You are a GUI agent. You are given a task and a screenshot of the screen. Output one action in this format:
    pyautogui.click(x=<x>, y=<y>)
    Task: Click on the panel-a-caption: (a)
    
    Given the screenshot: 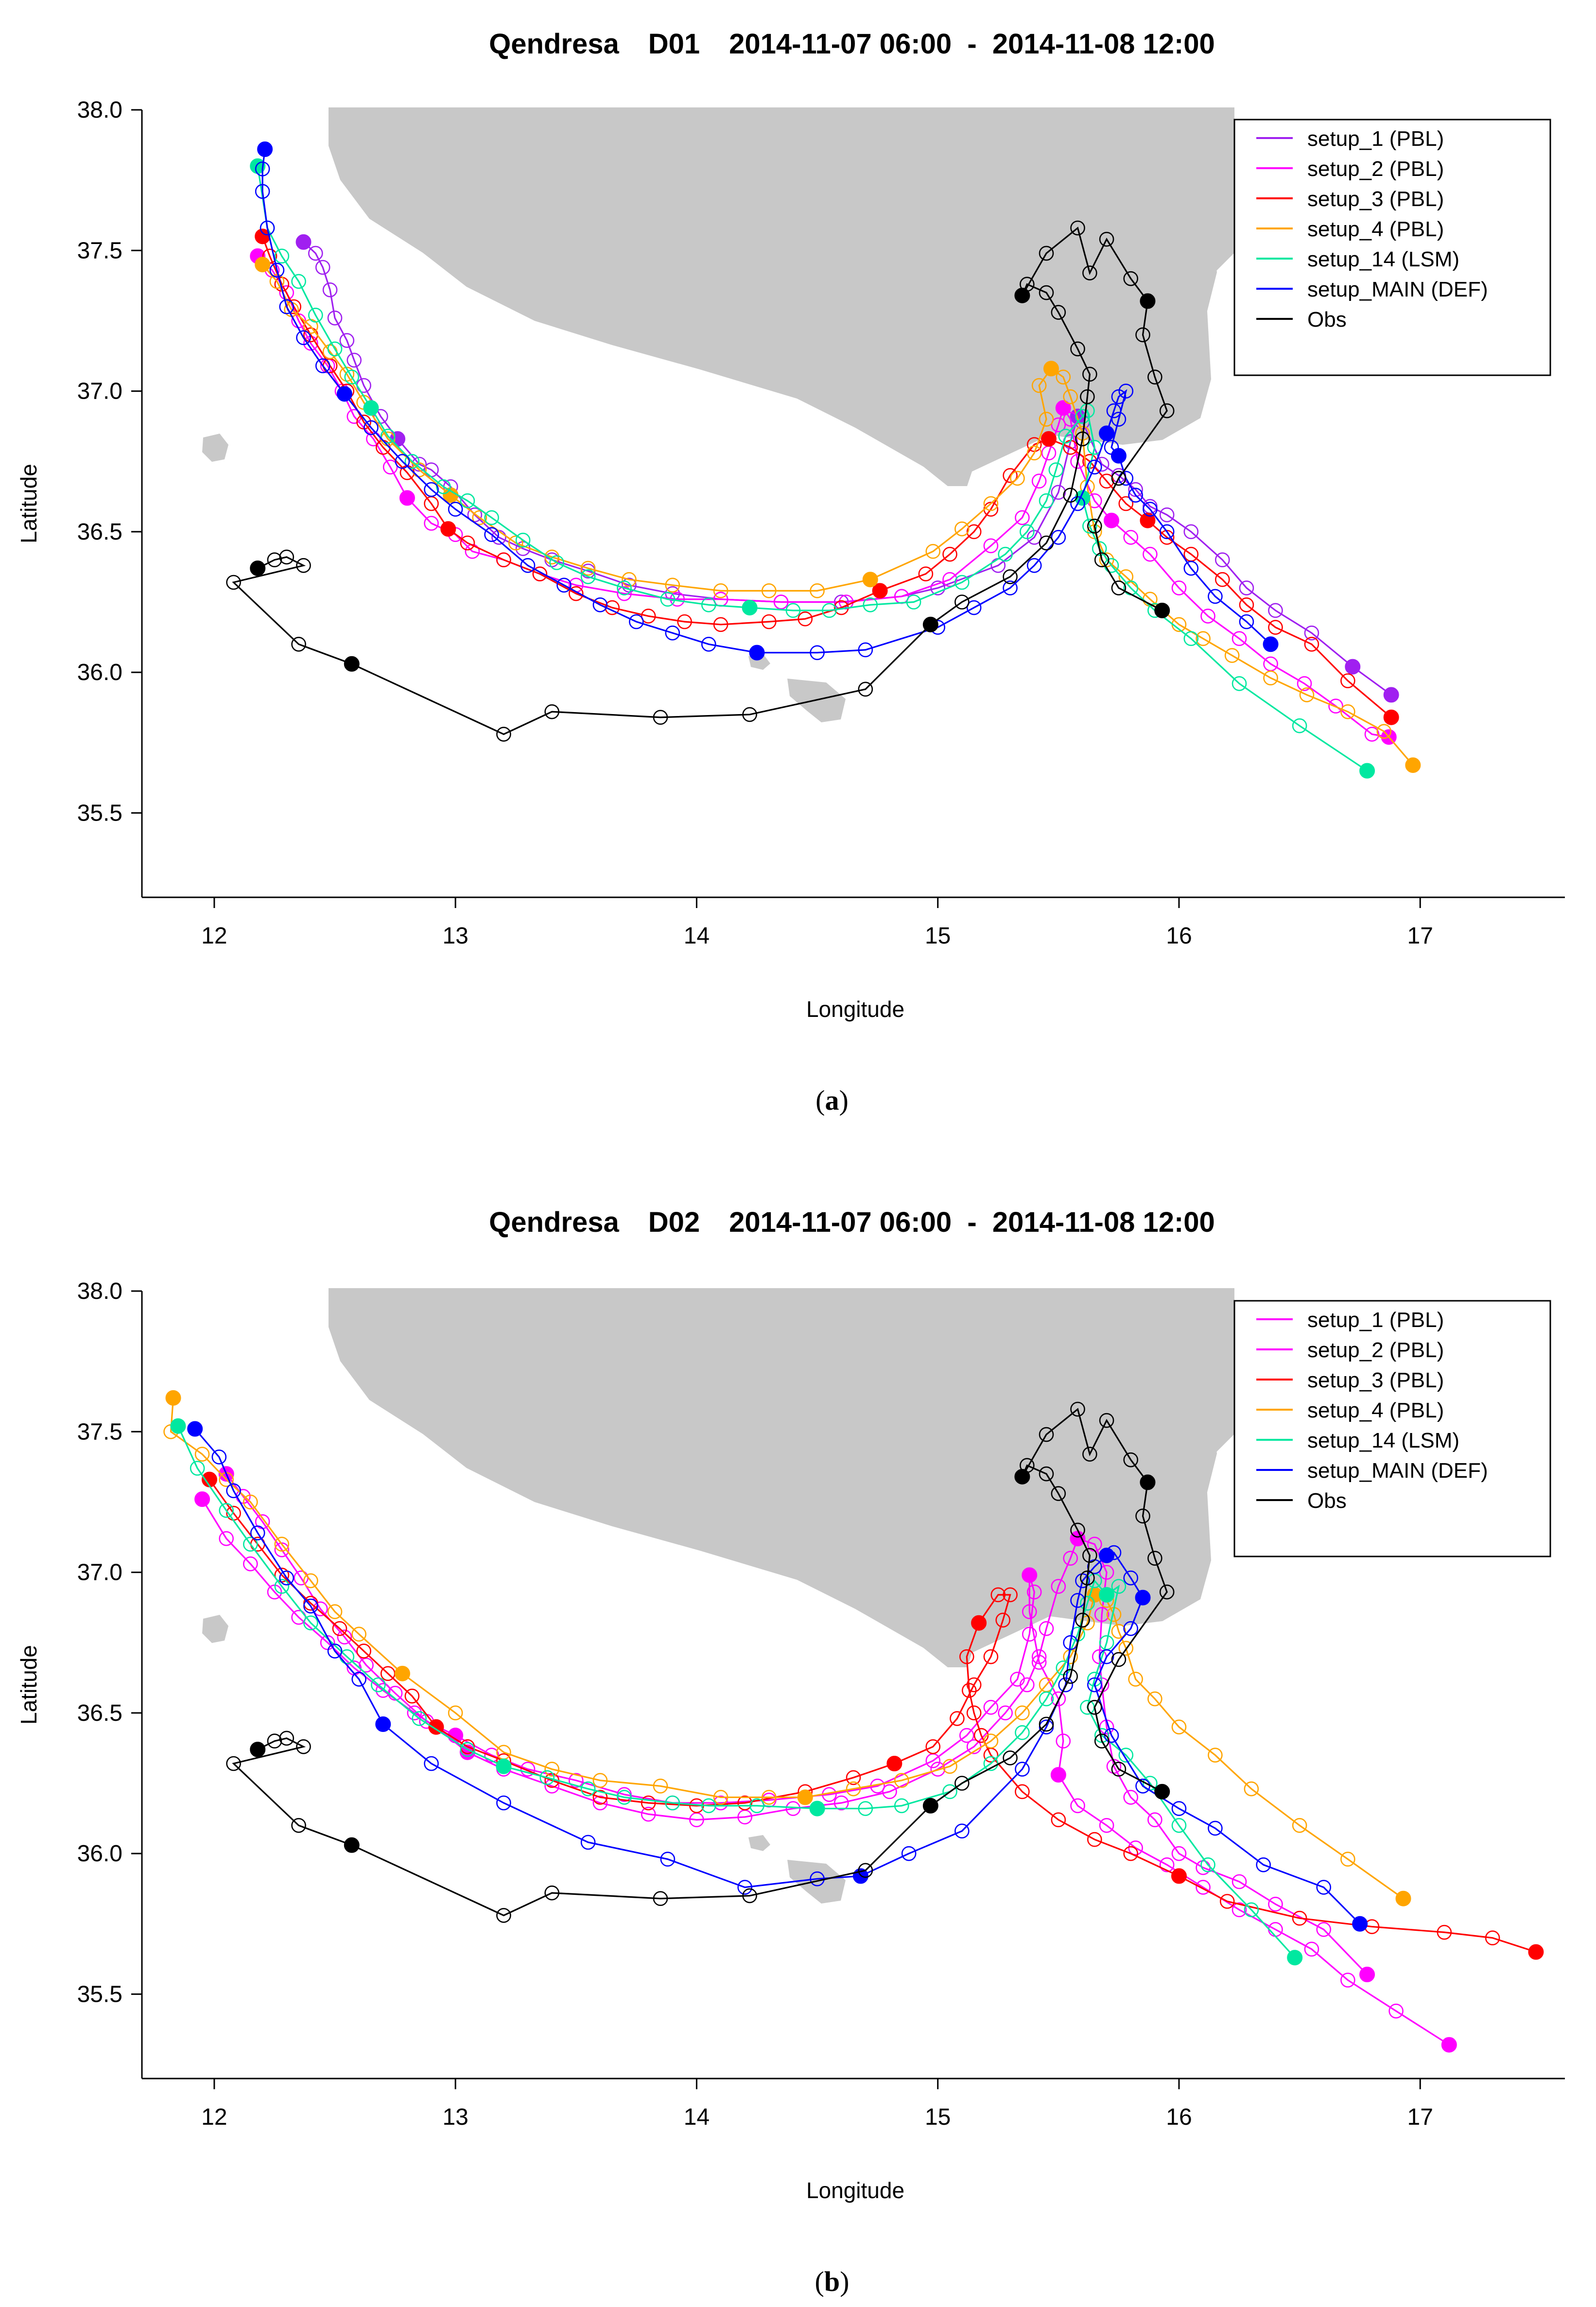 What is the action you would take?
    pyautogui.click(x=832, y=1100)
    